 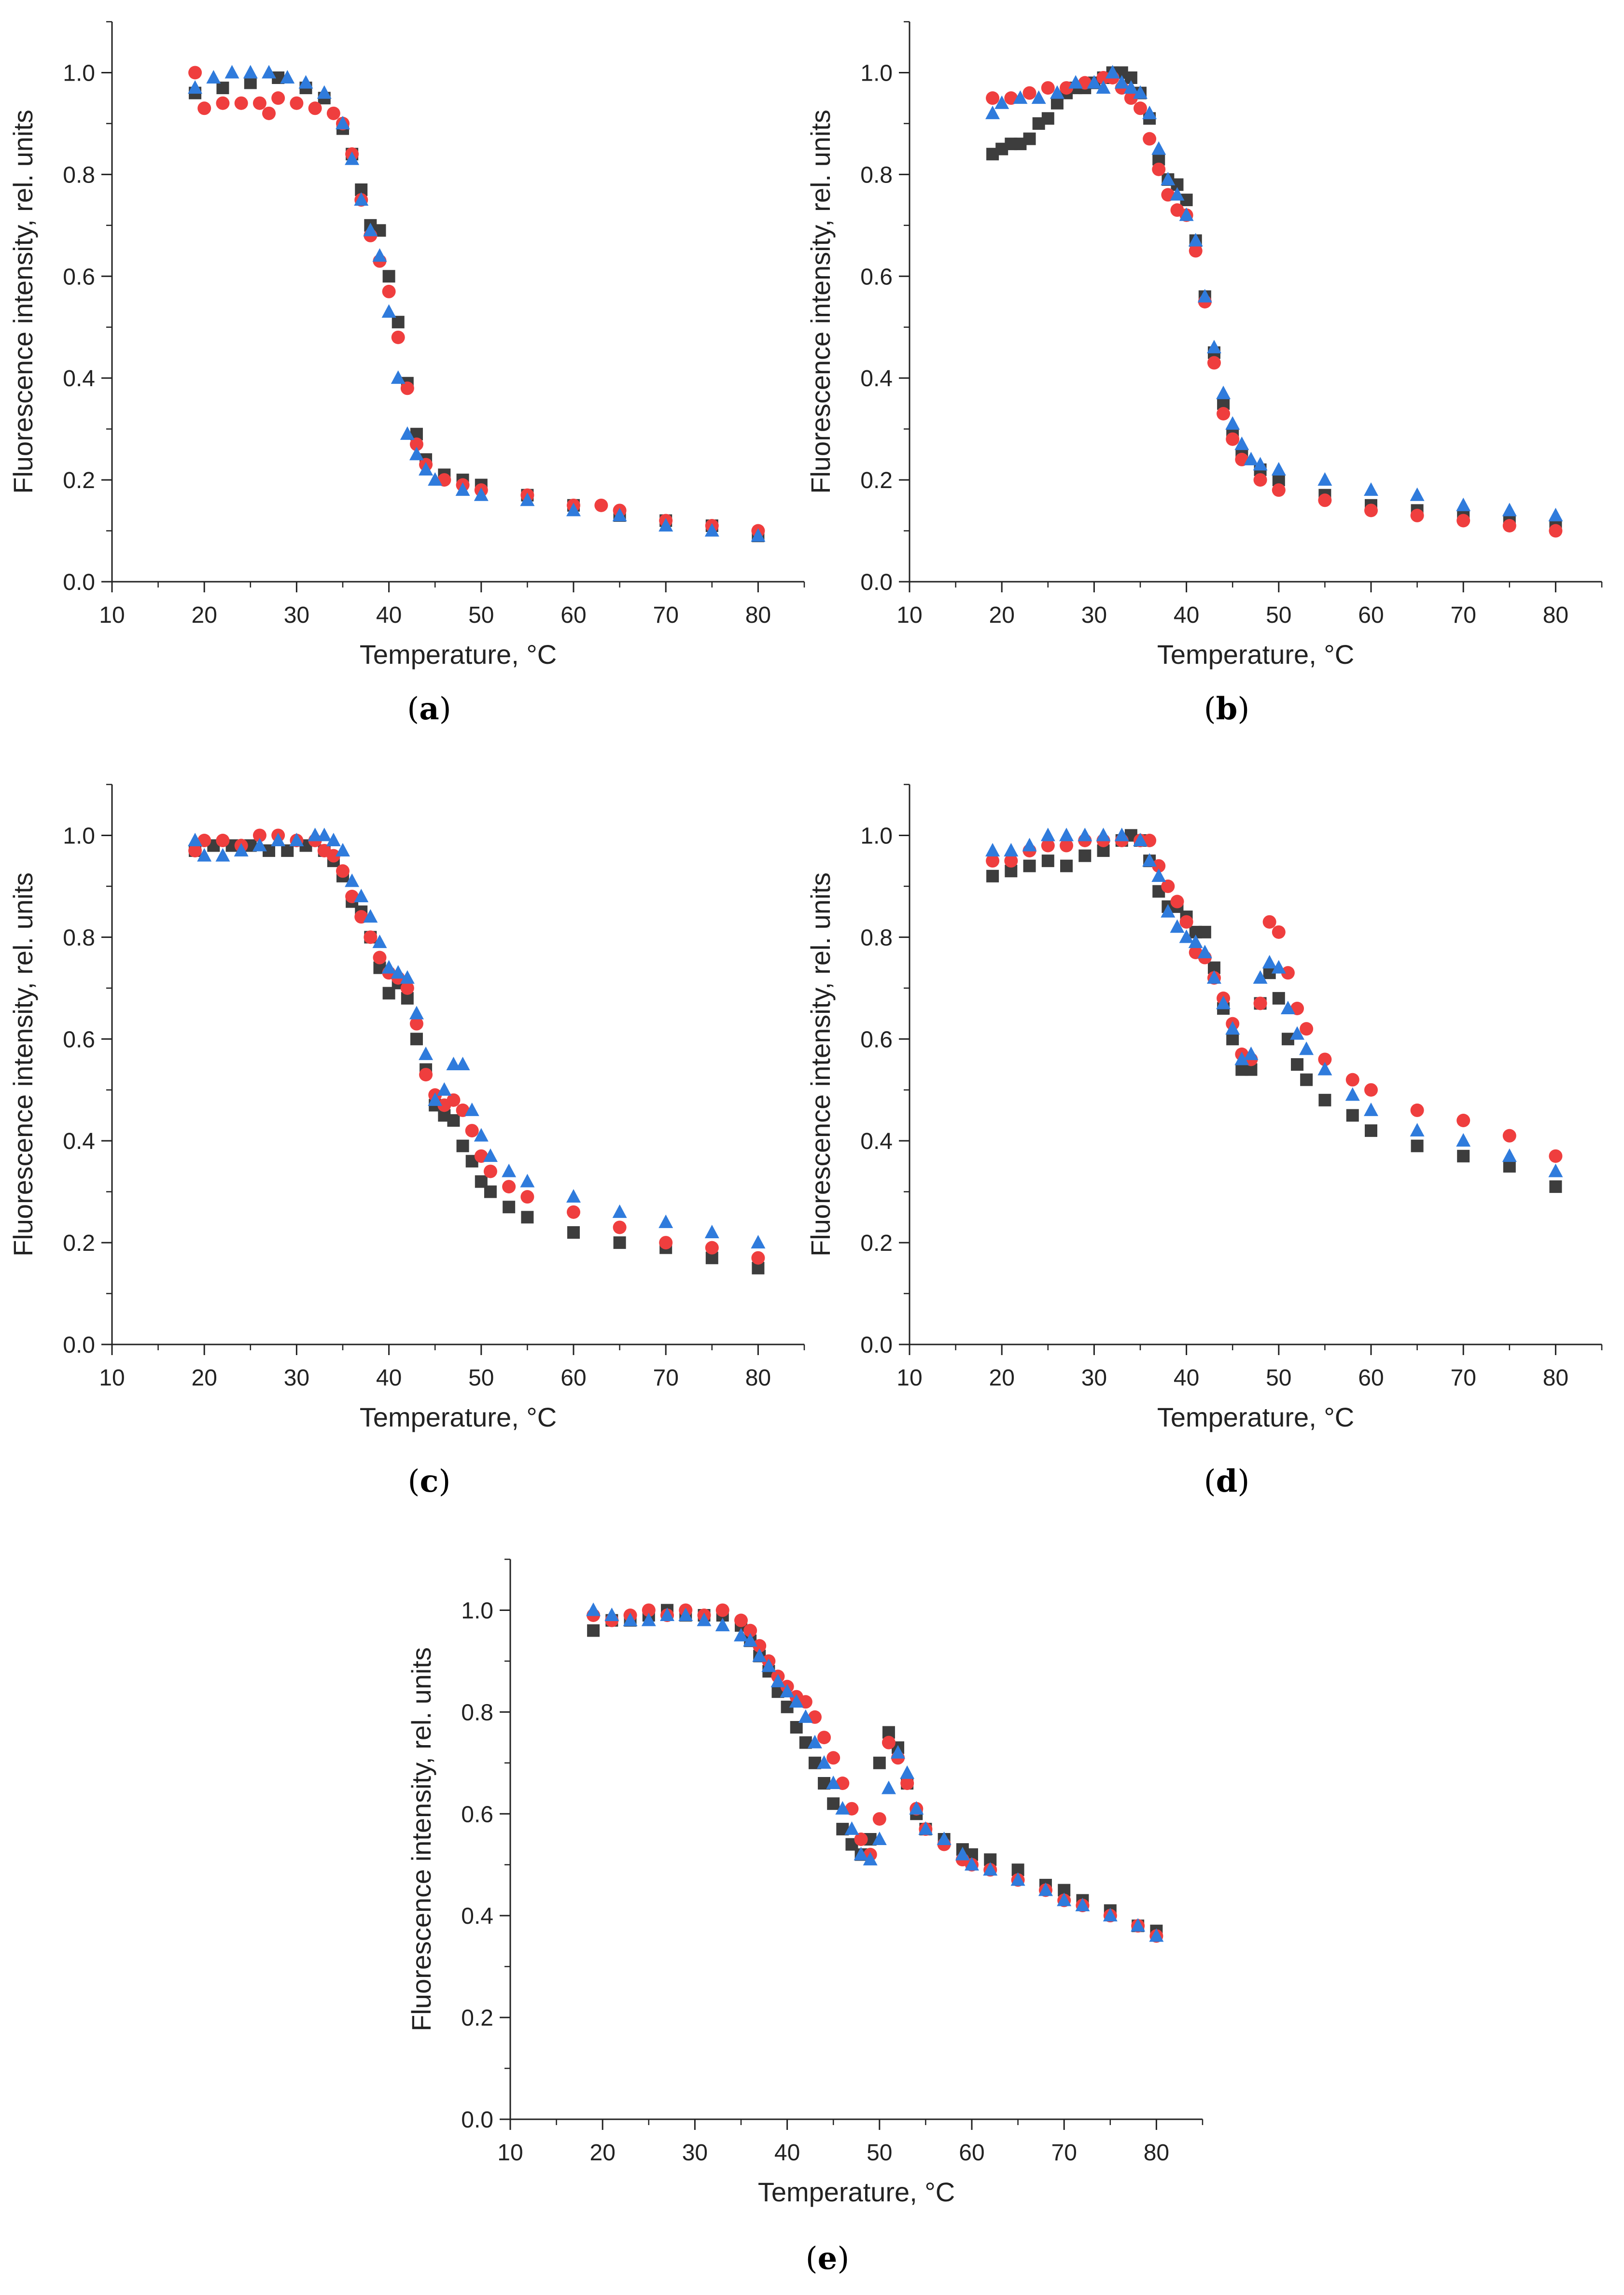 I want to click on panel-caption: (d), so click(x=1227, y=1481).